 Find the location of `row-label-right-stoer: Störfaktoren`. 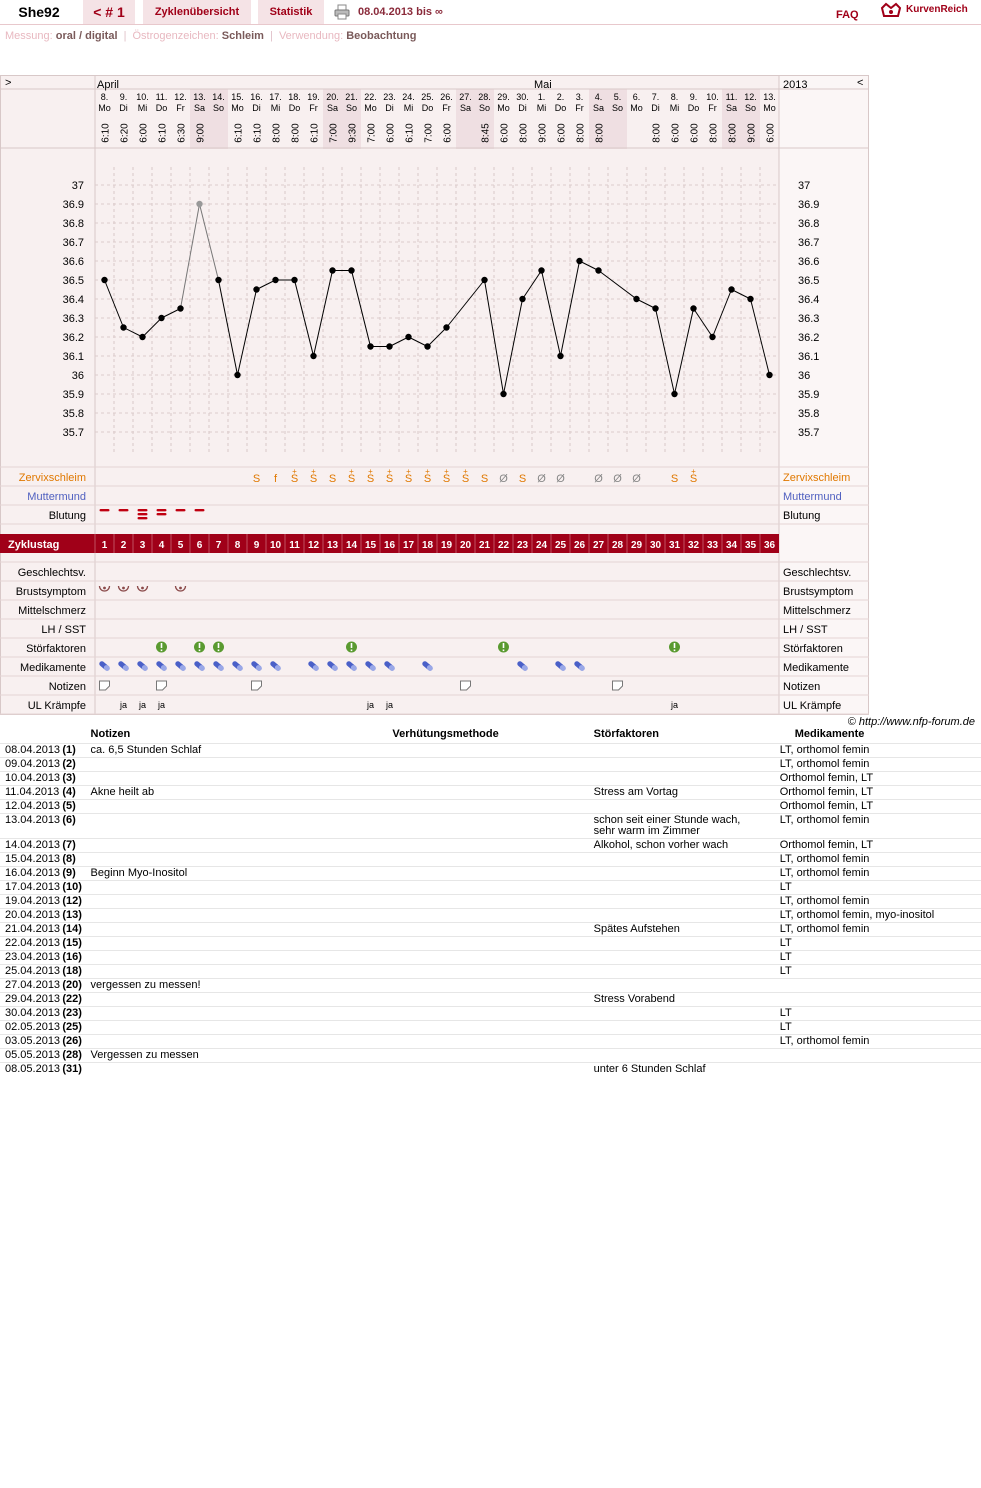

row-label-right-stoer: Störfaktoren is located at coordinates (813, 649).